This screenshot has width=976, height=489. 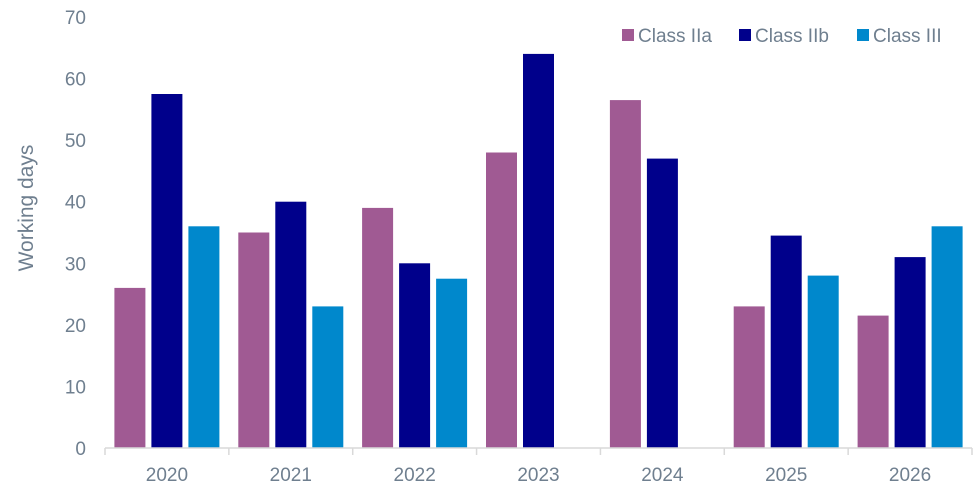 What do you see at coordinates (75, 203) in the screenshot?
I see `y-tick-label: 40` at bounding box center [75, 203].